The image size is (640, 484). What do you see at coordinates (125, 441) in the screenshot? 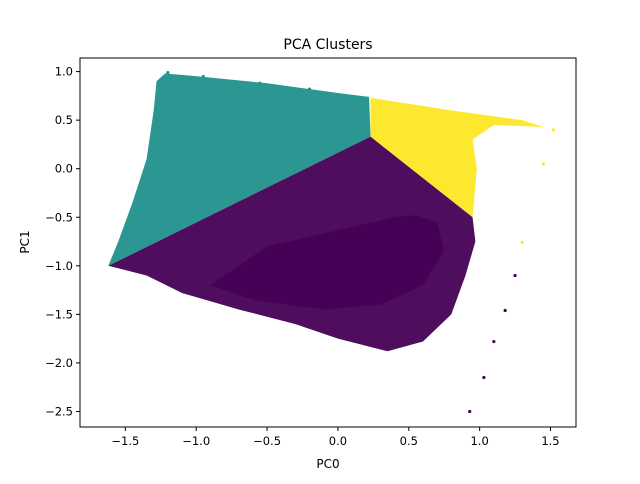
I see `x-tick-label: −1.5` at bounding box center [125, 441].